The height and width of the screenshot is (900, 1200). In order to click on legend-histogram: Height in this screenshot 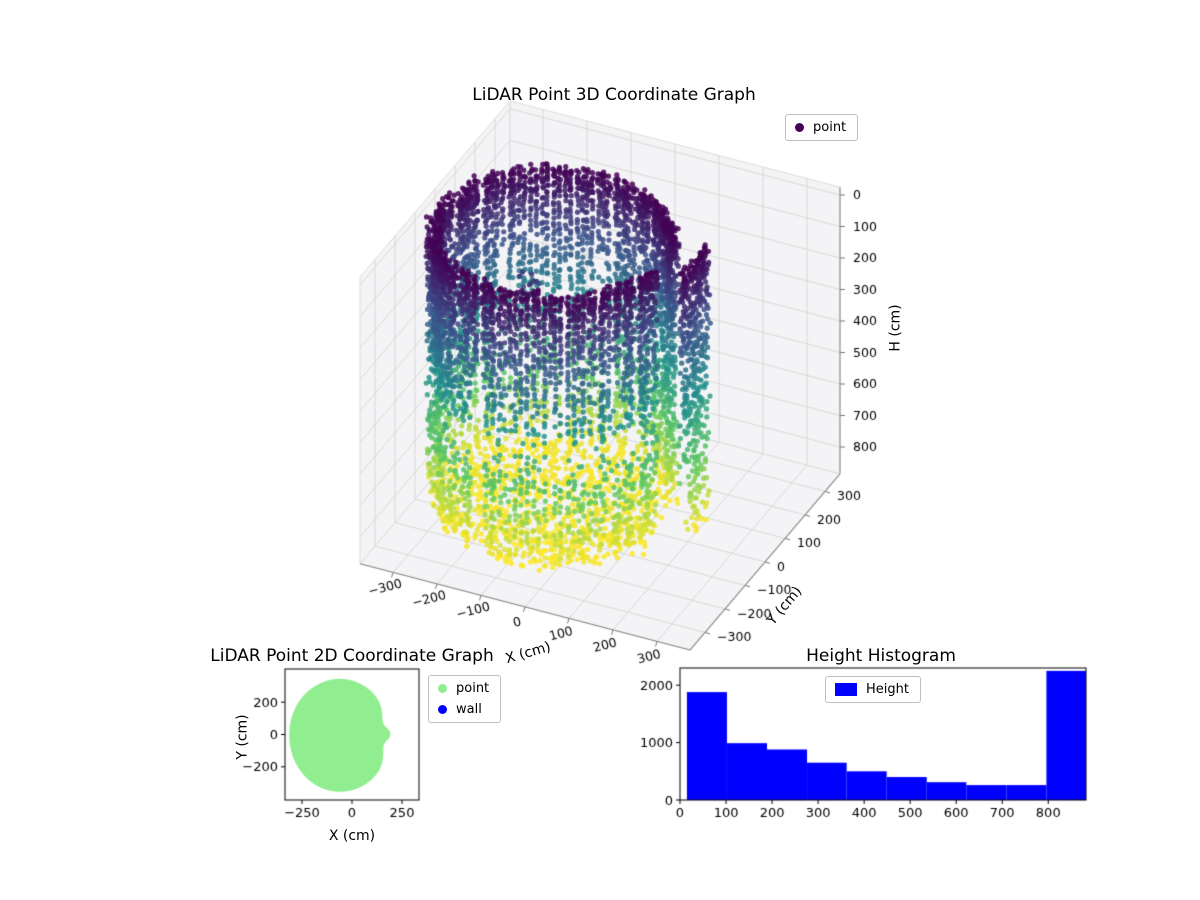, I will do `click(873, 689)`.